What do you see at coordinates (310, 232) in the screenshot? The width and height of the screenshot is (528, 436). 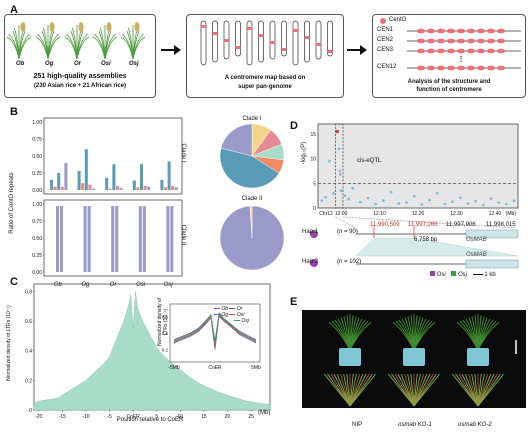 I see `hap1-label: Hap.1` at bounding box center [310, 232].